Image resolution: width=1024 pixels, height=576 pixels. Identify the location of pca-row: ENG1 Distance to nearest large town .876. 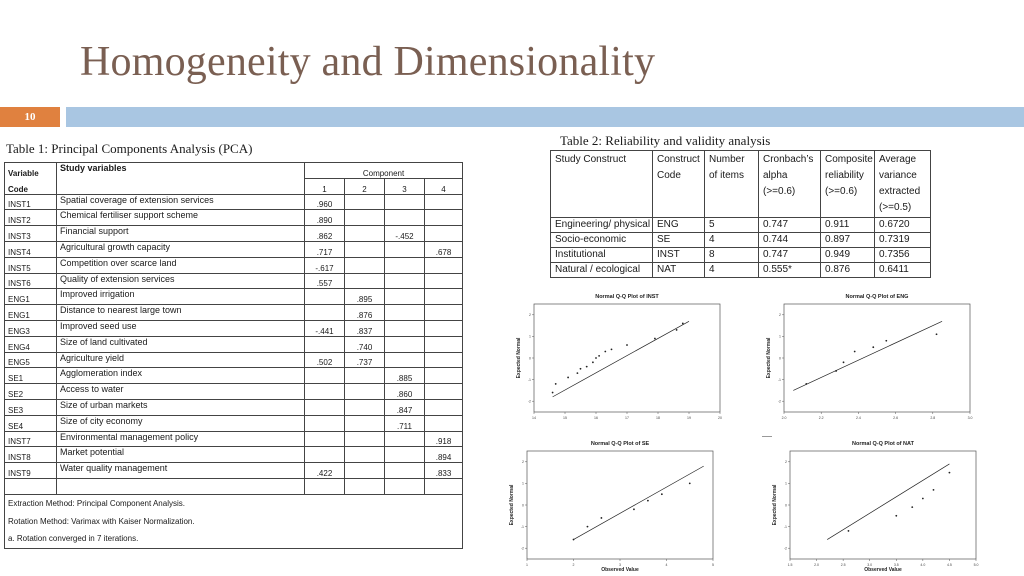
(234, 312).